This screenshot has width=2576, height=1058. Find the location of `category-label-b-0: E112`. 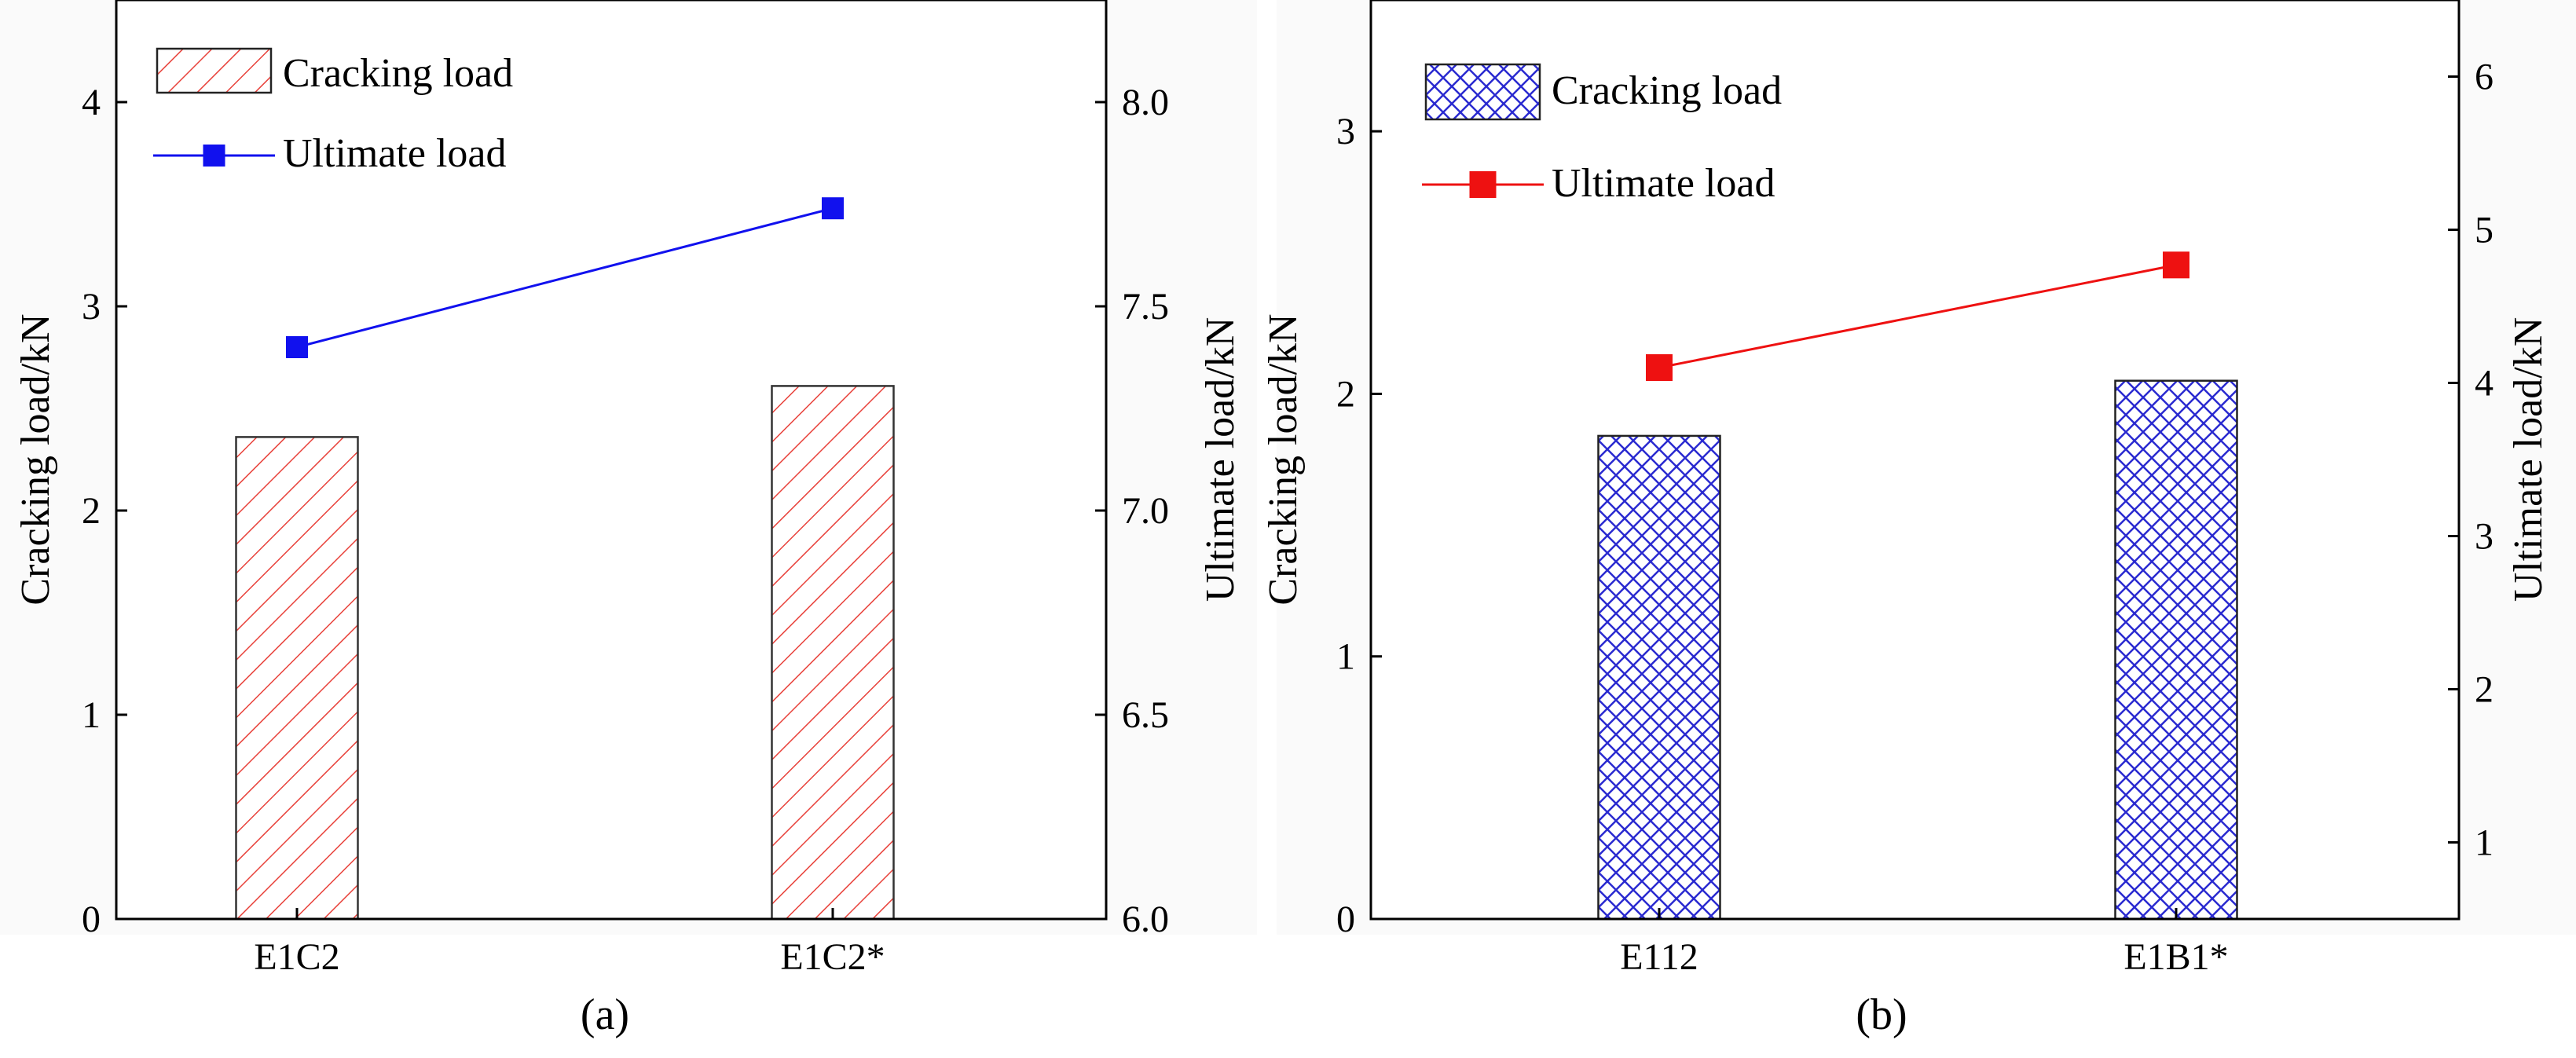

category-label-b-0: E112 is located at coordinates (1659, 957).